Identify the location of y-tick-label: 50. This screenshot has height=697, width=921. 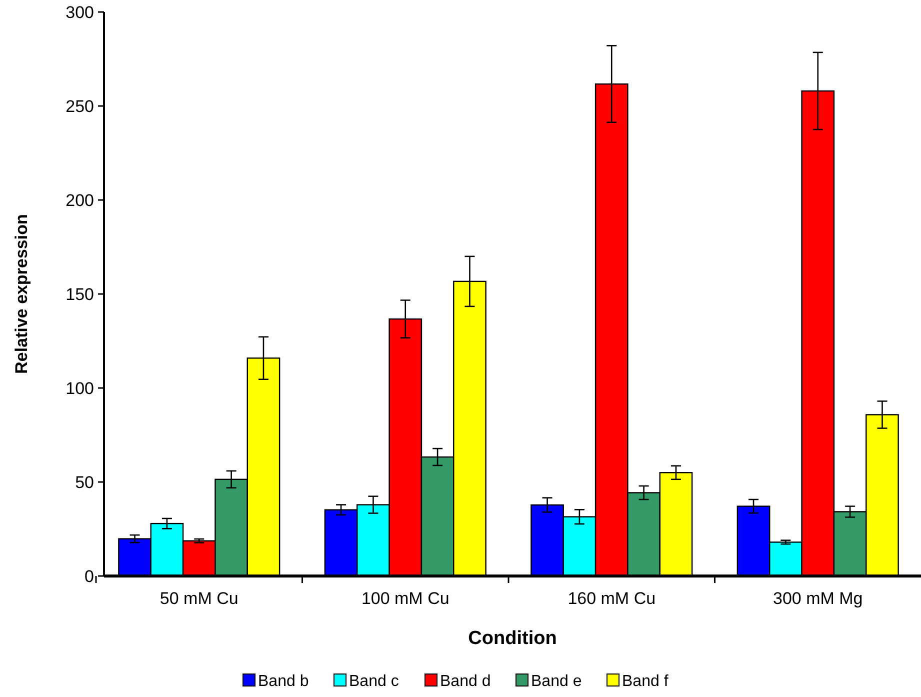
(84, 482).